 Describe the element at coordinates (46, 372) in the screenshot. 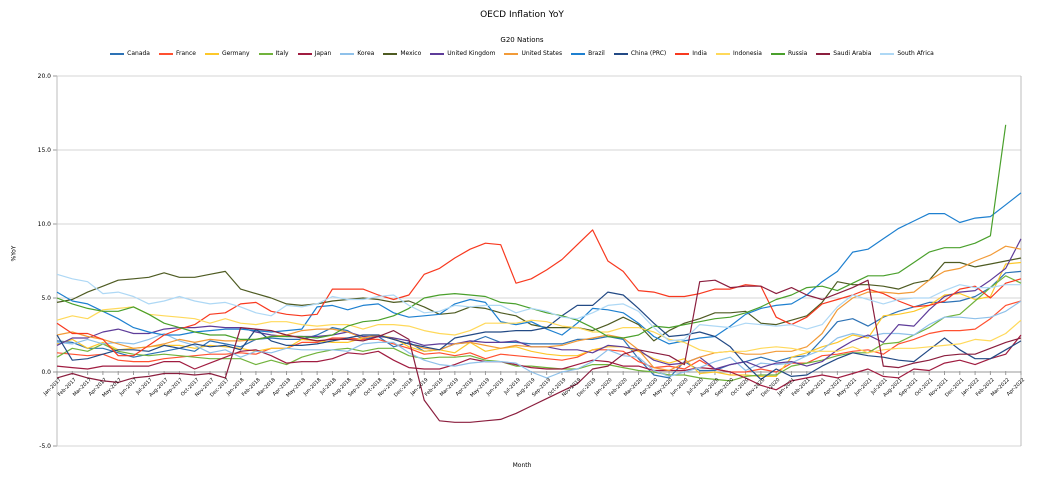

I see `y-tick-label: 0.0` at that location.